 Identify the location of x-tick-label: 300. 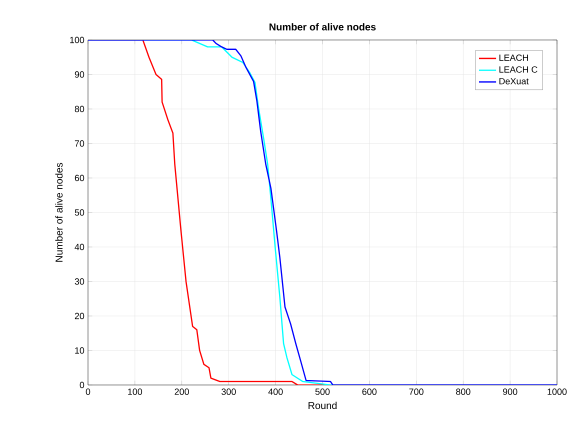
(229, 391).